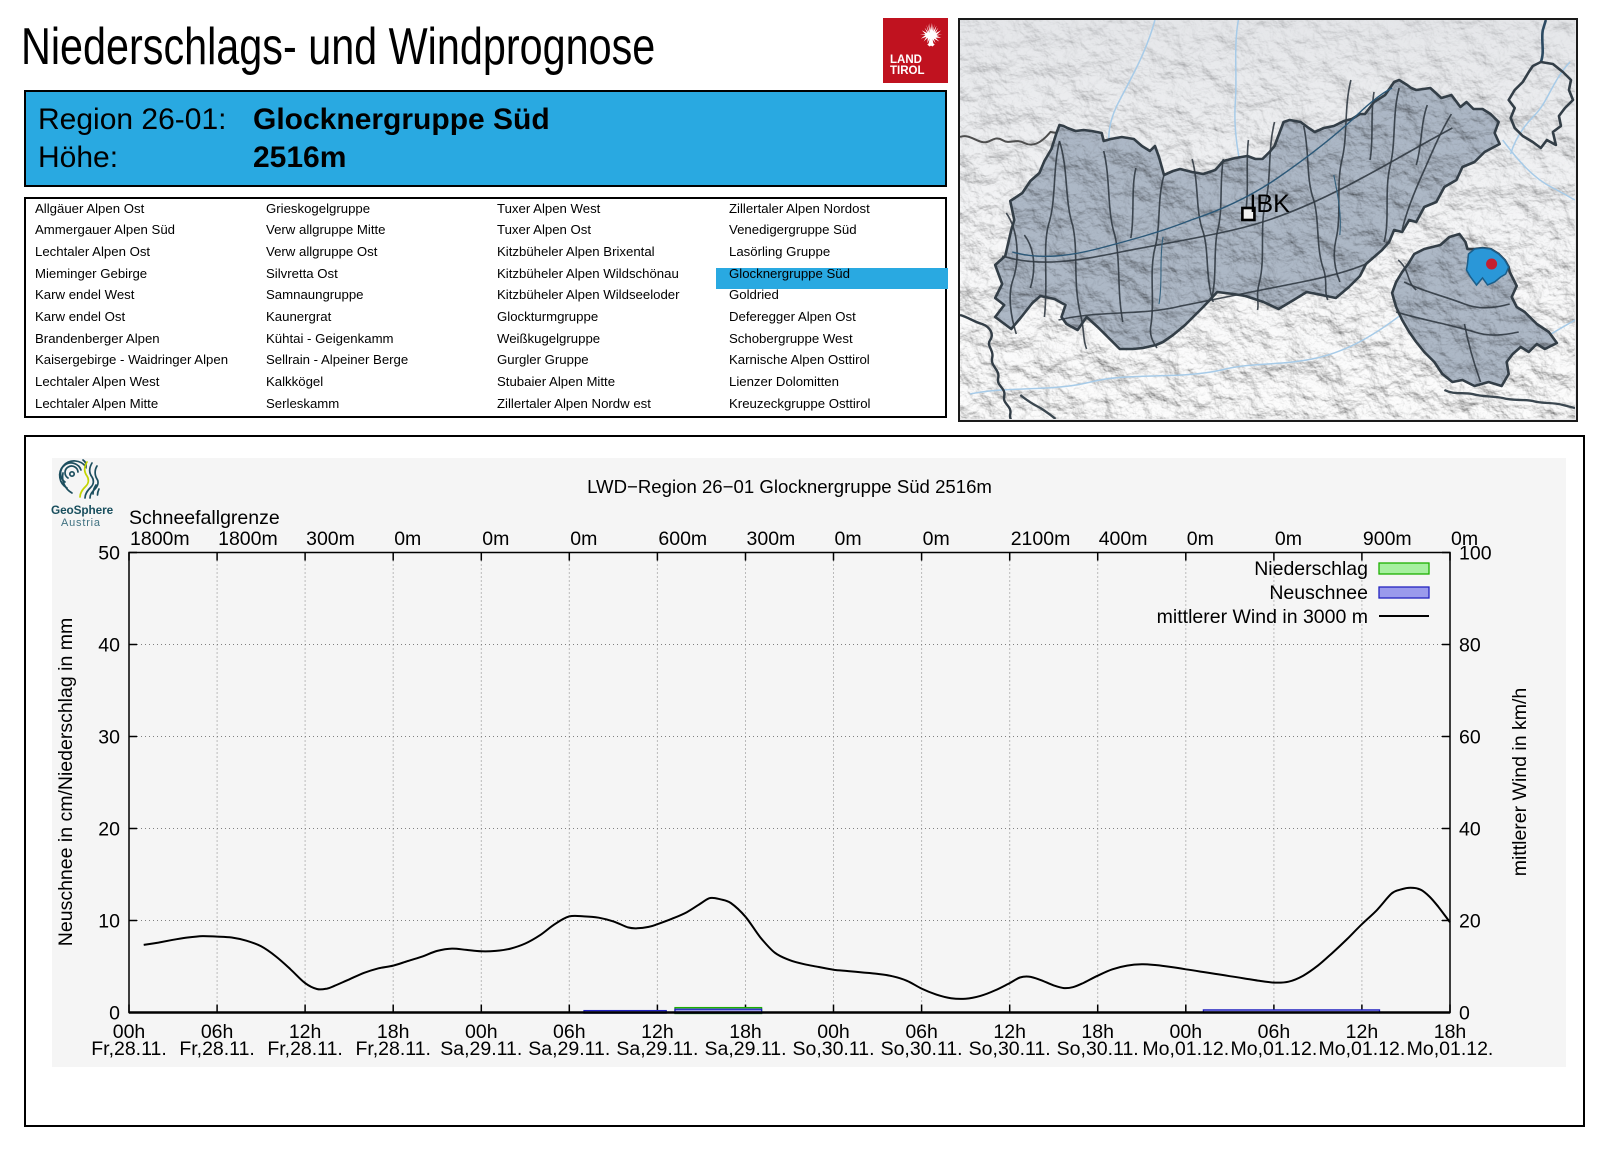  I want to click on svg-text: 50, so click(109, 554).